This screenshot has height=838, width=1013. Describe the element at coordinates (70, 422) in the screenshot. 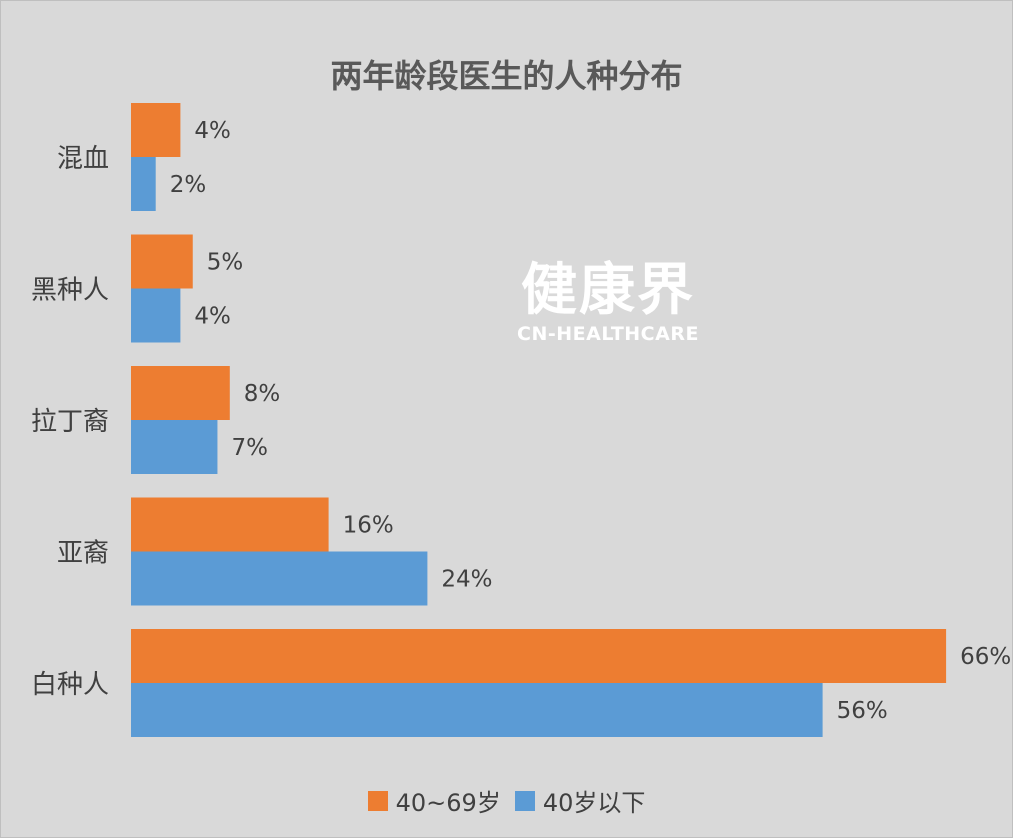

I see `category-label-latino: 拉丁裔` at that location.